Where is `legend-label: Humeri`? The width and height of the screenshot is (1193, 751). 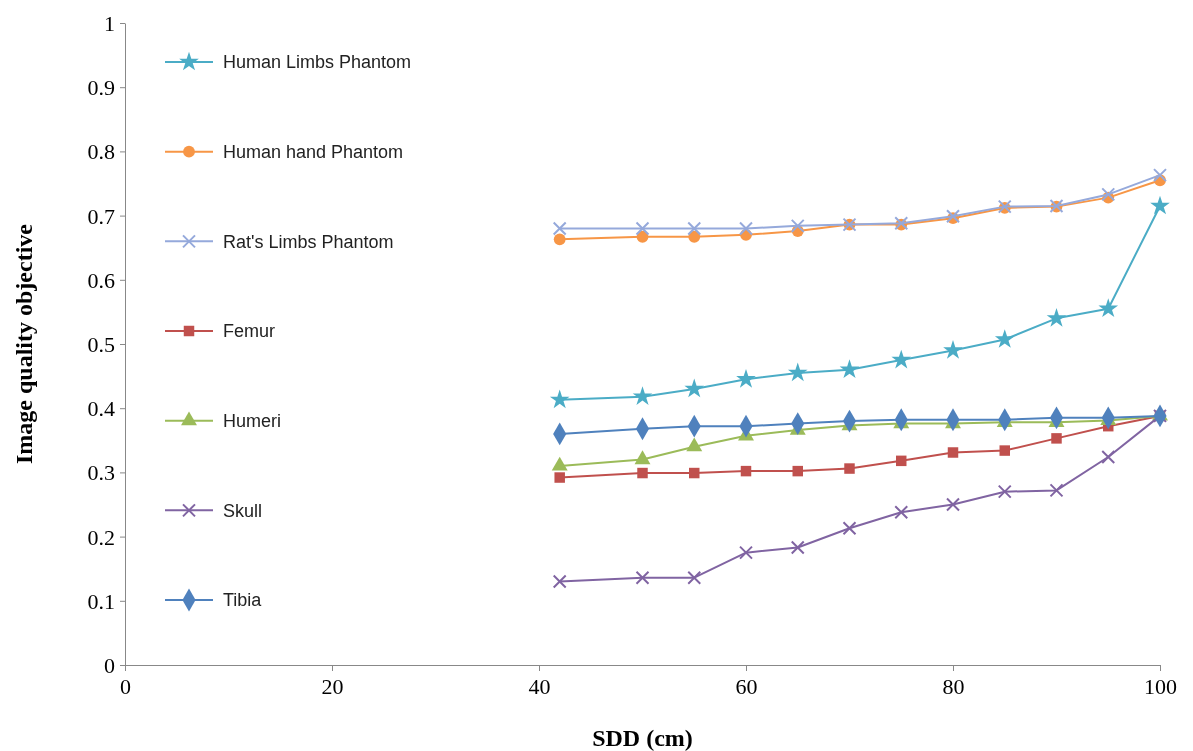 legend-label: Humeri is located at coordinates (252, 420).